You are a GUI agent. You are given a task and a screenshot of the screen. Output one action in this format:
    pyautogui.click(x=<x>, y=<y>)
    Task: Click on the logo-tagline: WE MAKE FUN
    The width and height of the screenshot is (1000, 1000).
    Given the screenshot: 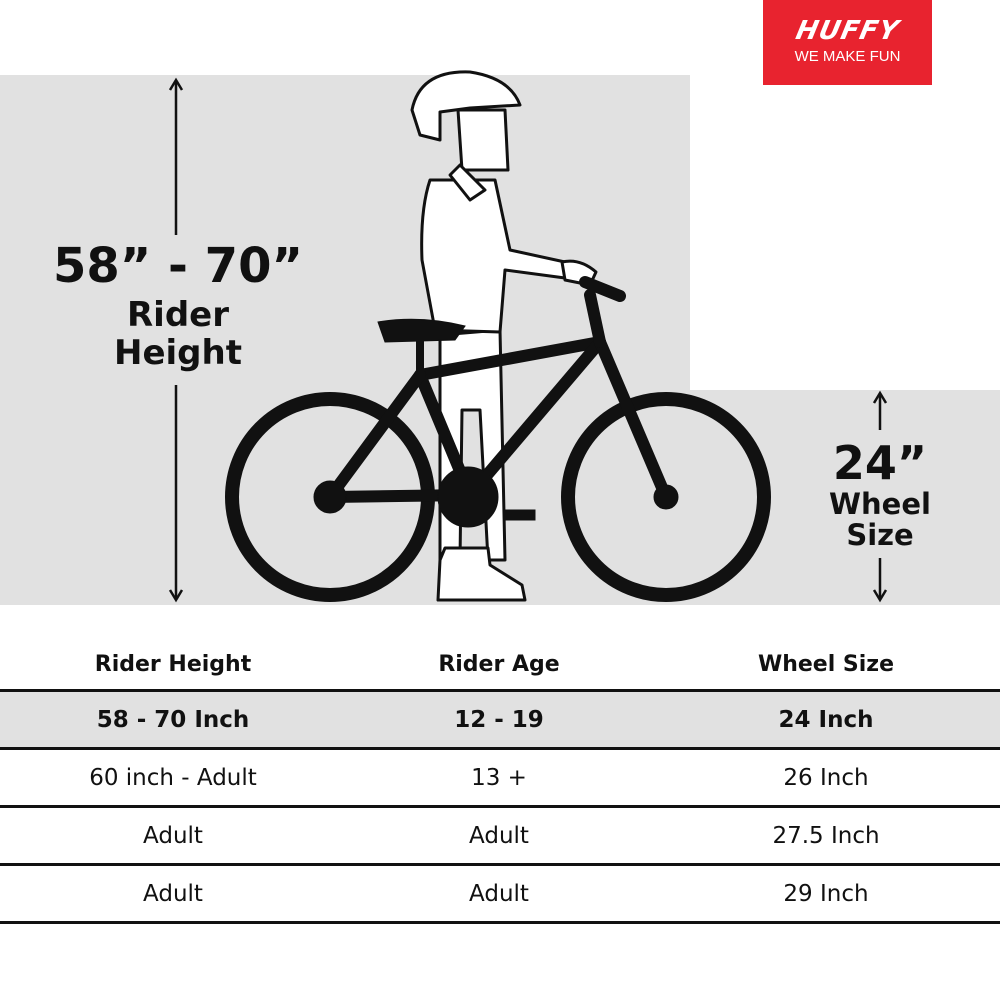 What is the action you would take?
    pyautogui.click(x=847, y=56)
    